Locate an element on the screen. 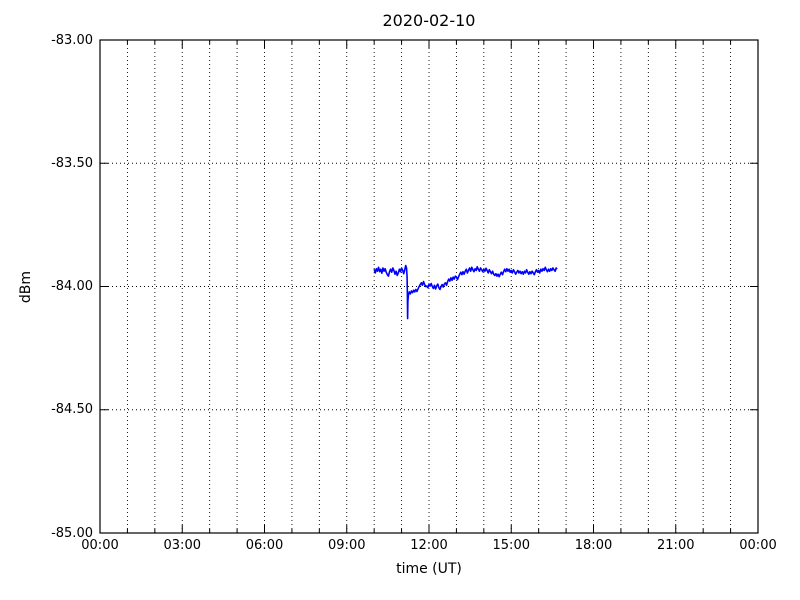 Image resolution: width=800 pixels, height=600 pixels. y-tick-label: -83.50 is located at coordinates (72, 163).